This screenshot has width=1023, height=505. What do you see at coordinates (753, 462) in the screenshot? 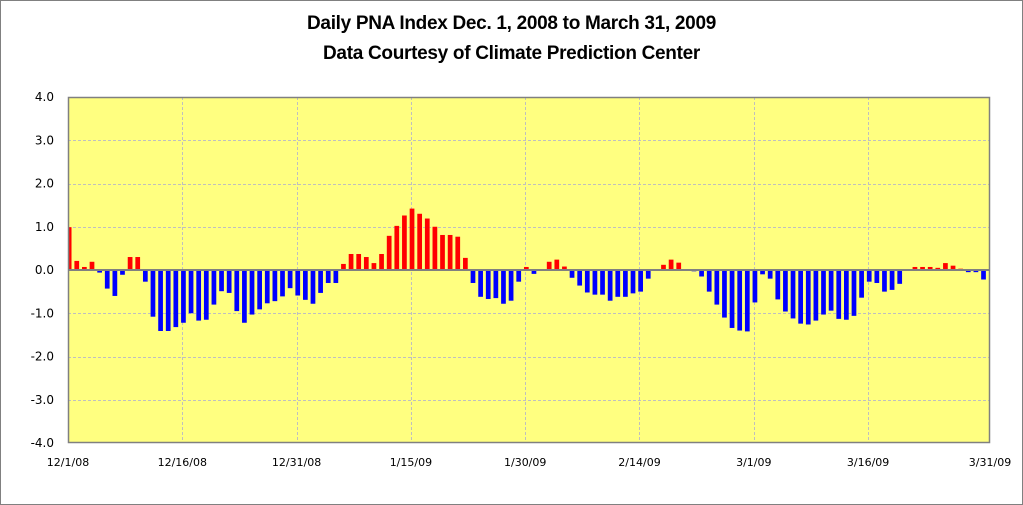
I see `x-tick-label: 3/1/09` at bounding box center [753, 462].